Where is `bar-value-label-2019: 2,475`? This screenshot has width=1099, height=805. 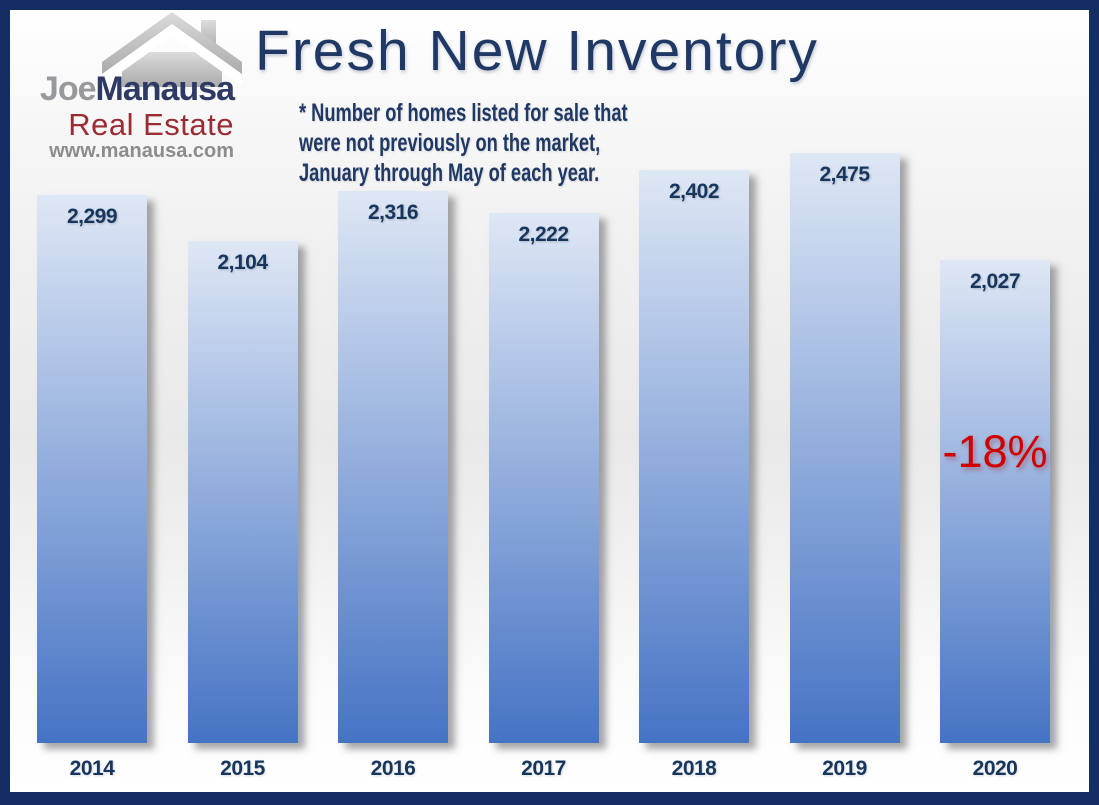
bar-value-label-2019: 2,475 is located at coordinates (844, 174).